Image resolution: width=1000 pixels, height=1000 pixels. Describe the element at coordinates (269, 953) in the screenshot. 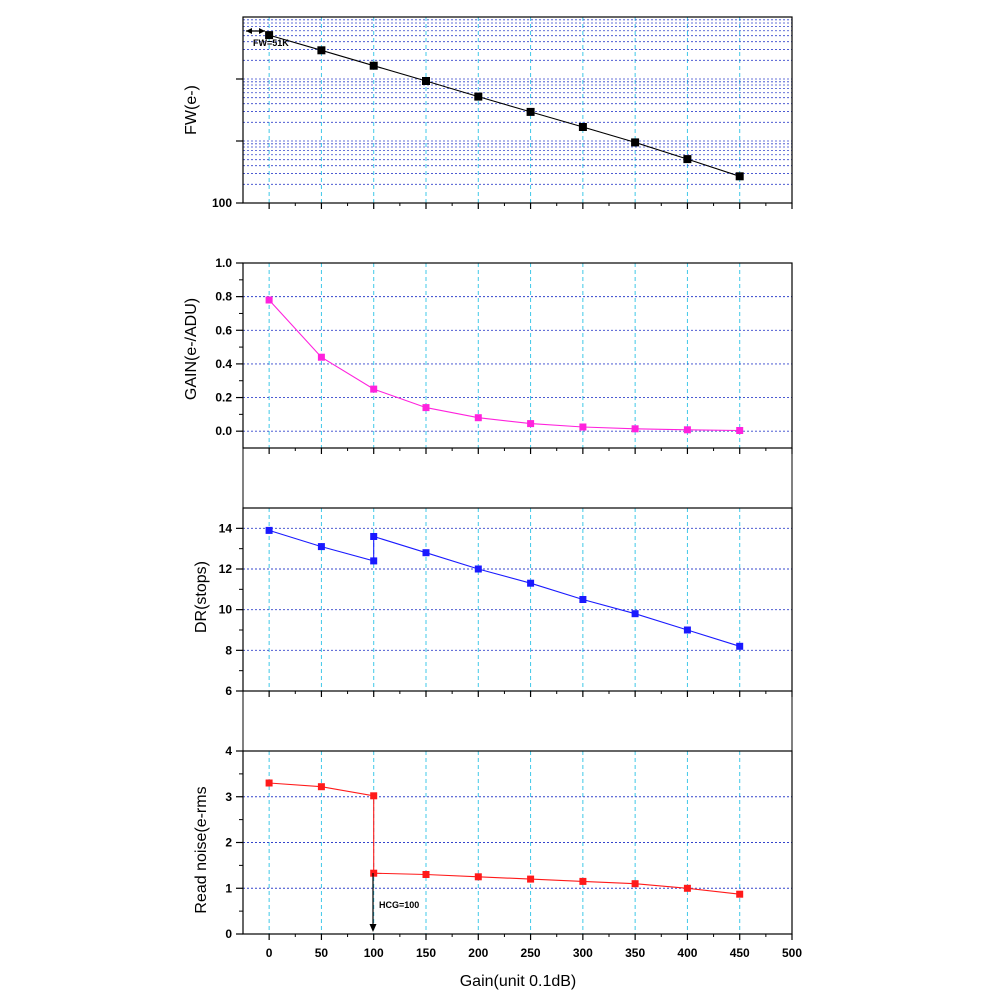

I see `rn-x-tick-label: 0` at that location.